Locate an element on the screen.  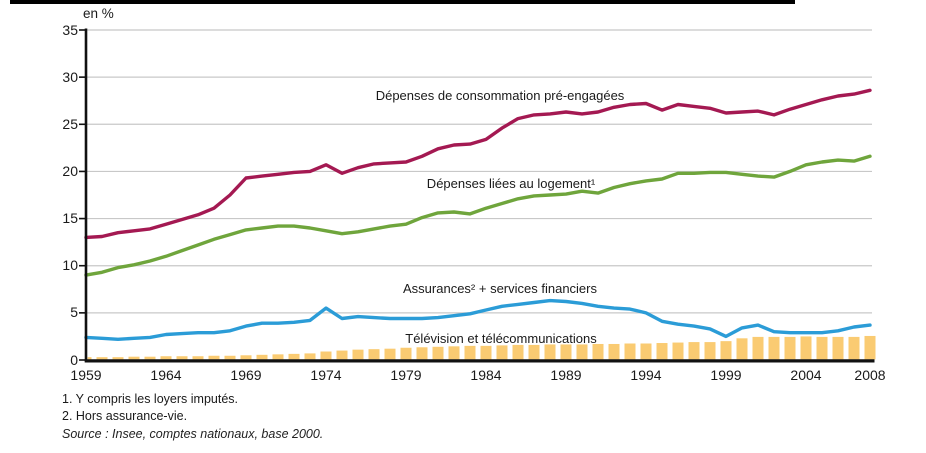
x-tick-label-1964: 1964 is located at coordinates (166, 375).